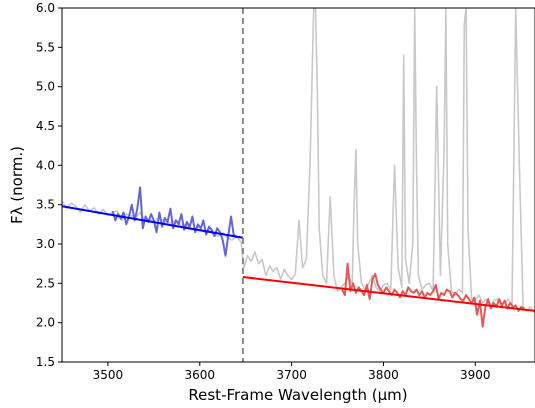  Describe the element at coordinates (45, 283) in the screenshot. I see `y-tick-label: 2.5` at that location.